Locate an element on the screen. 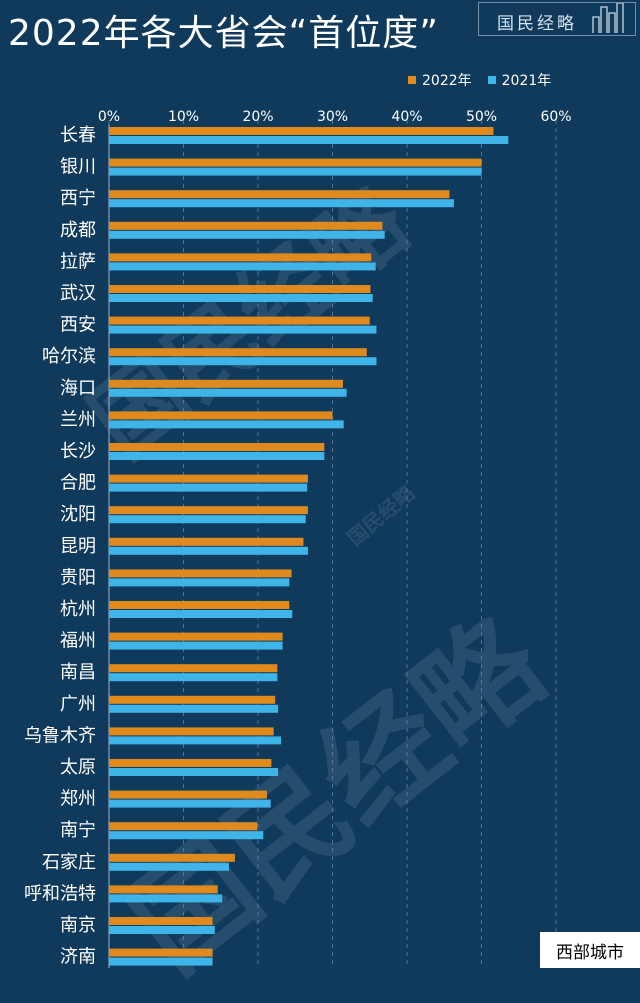  category-label: 南昌 is located at coordinates (78, 672).